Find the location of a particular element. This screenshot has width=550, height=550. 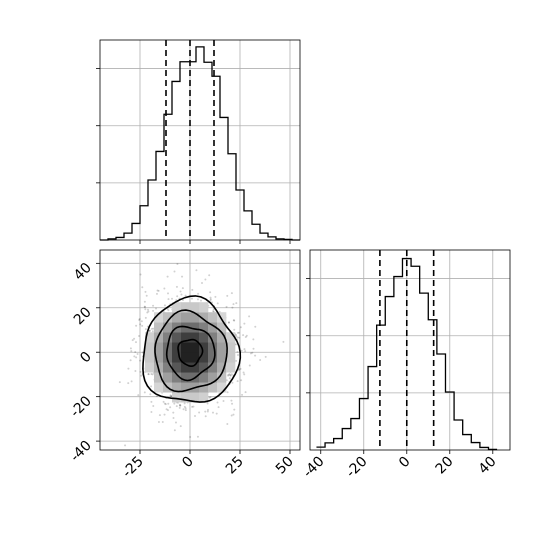

hist-y-quantile-lines is located at coordinates (407, 350).